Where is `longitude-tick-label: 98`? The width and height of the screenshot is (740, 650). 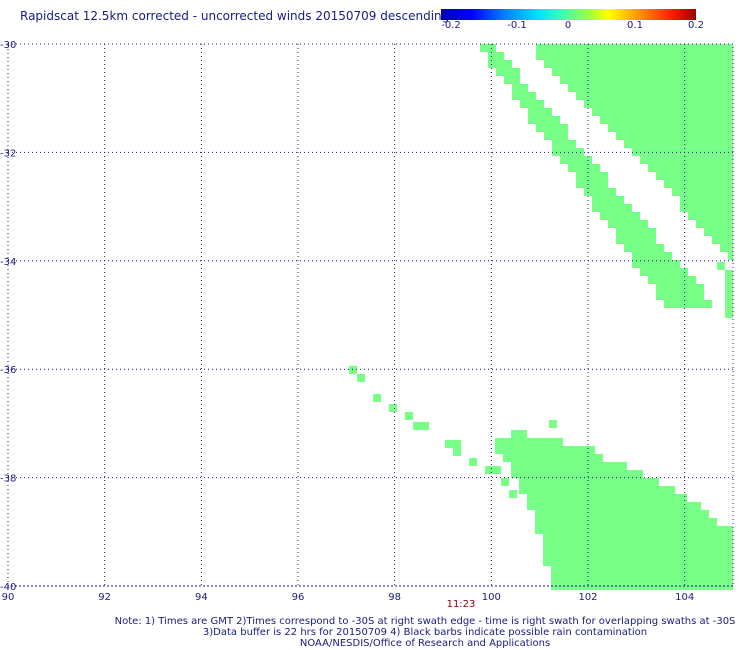 longitude-tick-label: 98 is located at coordinates (394, 597).